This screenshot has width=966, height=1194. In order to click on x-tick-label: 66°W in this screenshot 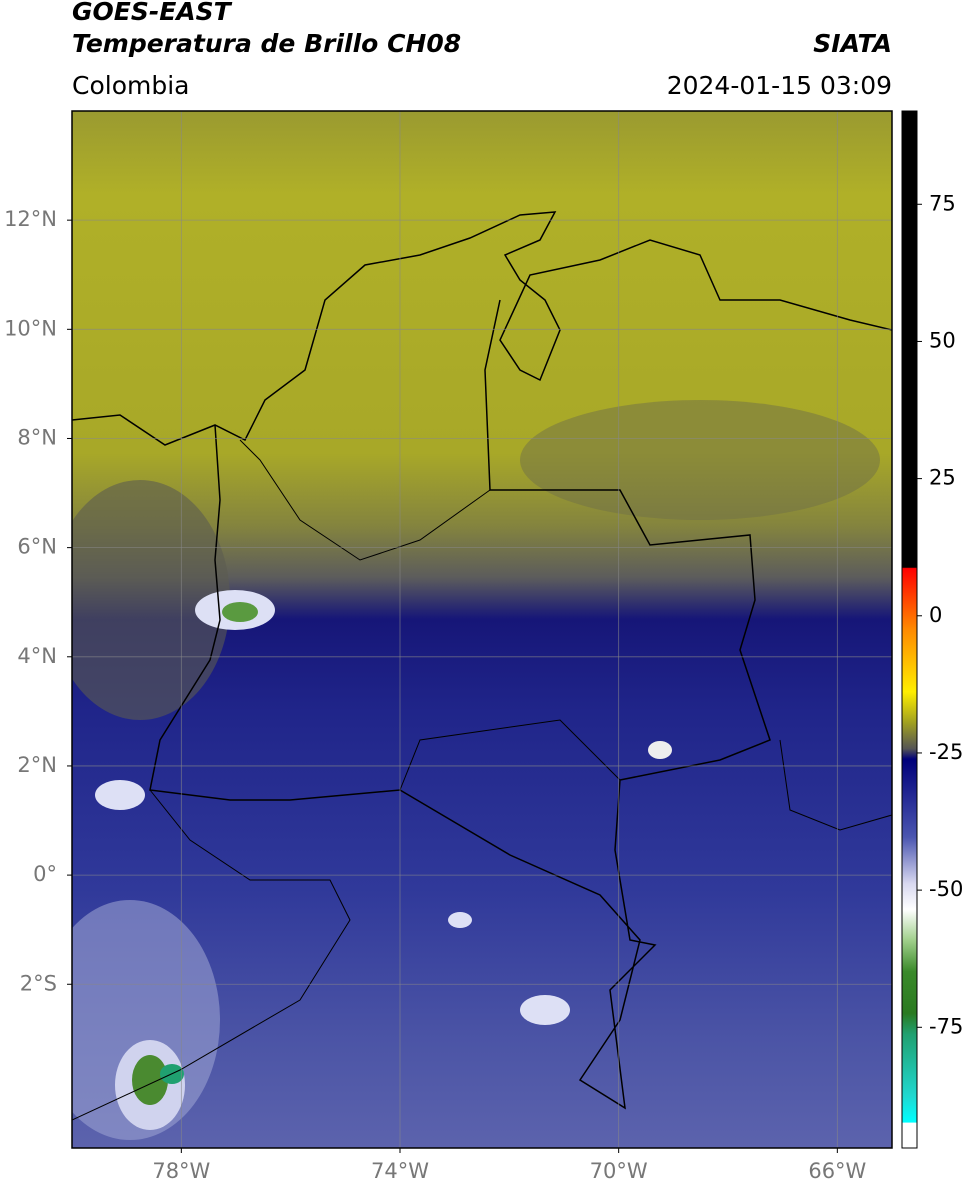, I will do `click(837, 1171)`.